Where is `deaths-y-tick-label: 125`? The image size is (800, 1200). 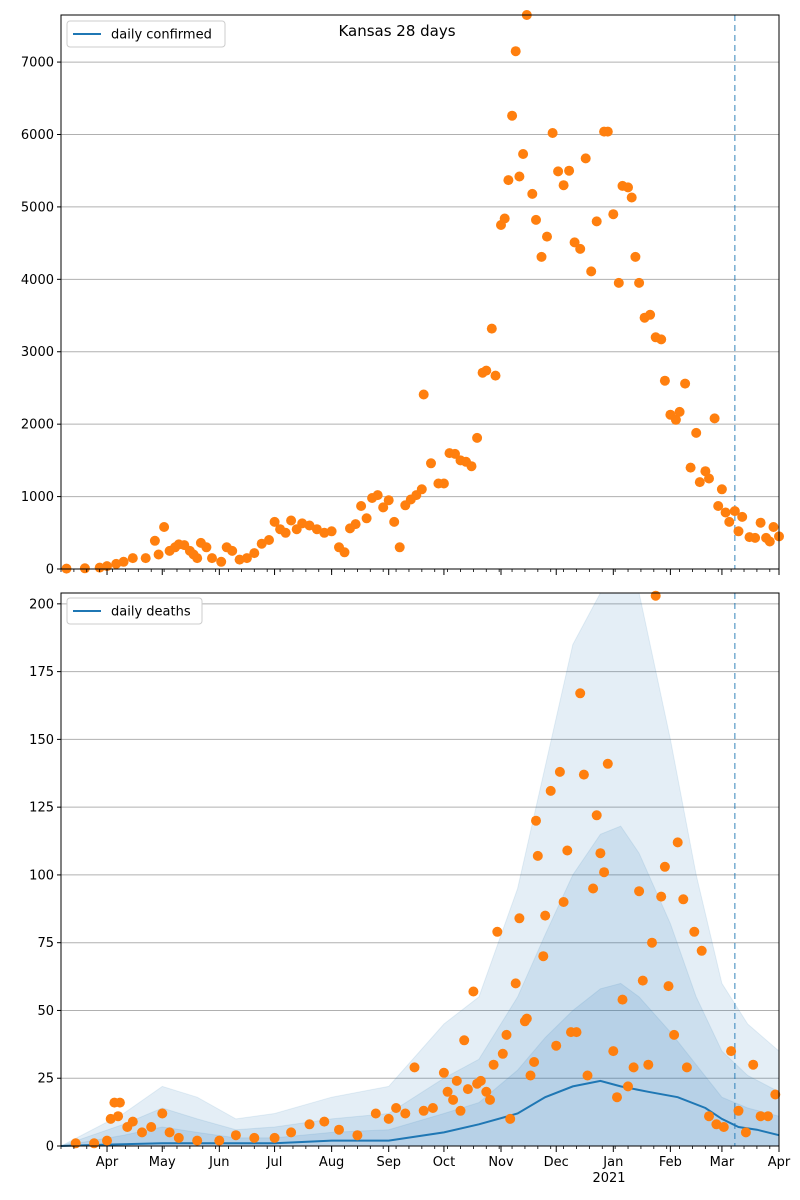
deaths-y-tick-label: 125 is located at coordinates (41, 808).